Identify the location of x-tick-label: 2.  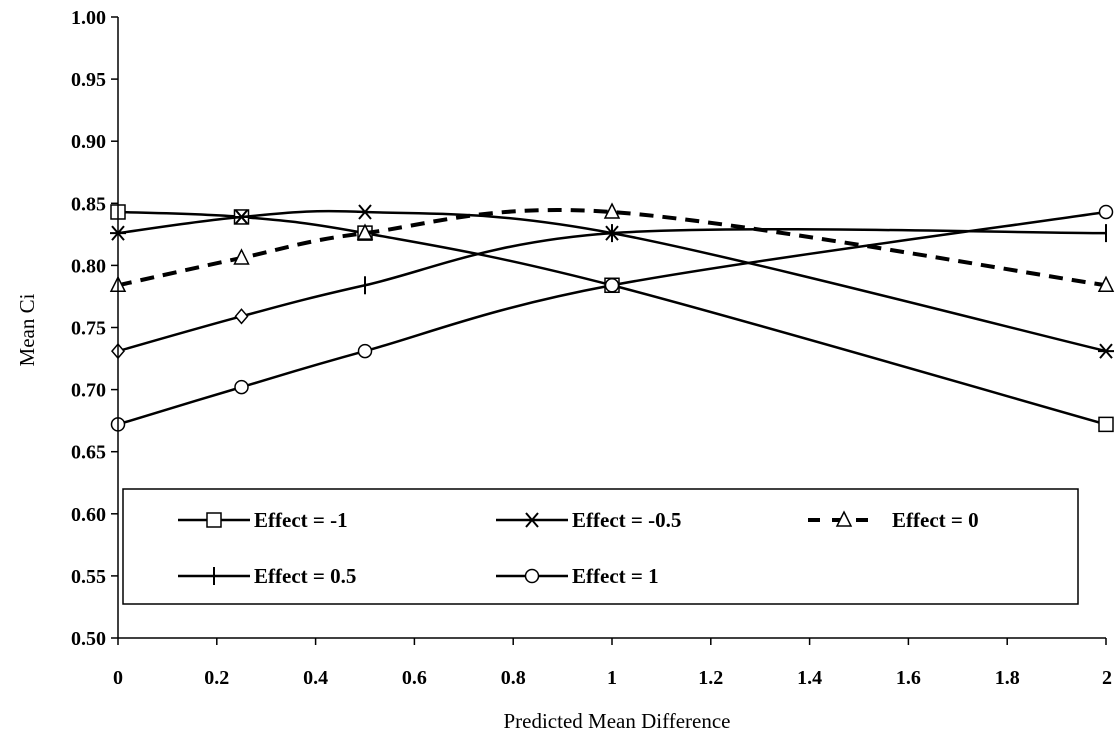
(1107, 678).